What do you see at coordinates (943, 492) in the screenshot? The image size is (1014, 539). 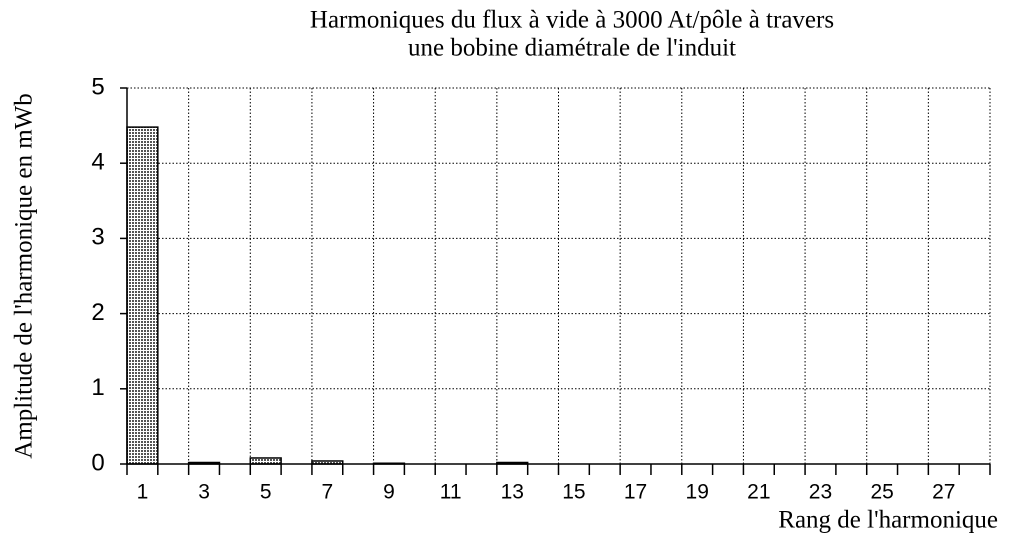 I see `x-tick-label: 27` at bounding box center [943, 492].